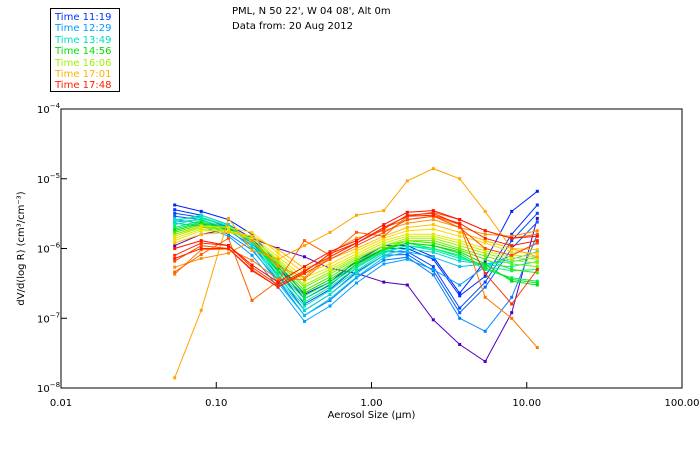 This screenshot has width=700, height=450. I want to click on y-tick-label: 10⁻⁶, so click(49, 249).